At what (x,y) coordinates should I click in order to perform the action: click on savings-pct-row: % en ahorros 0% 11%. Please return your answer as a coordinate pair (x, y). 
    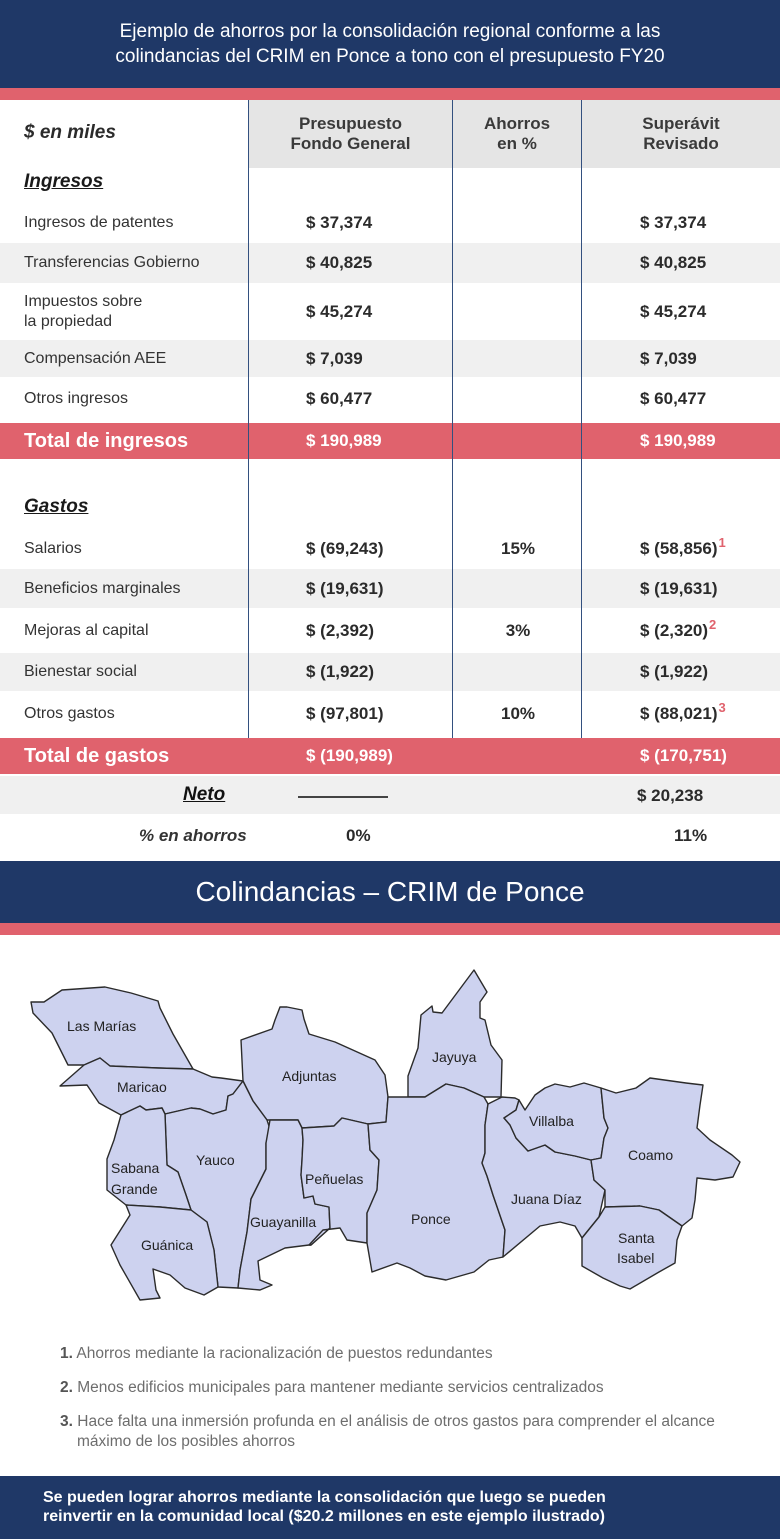
    Looking at the image, I should click on (390, 836).